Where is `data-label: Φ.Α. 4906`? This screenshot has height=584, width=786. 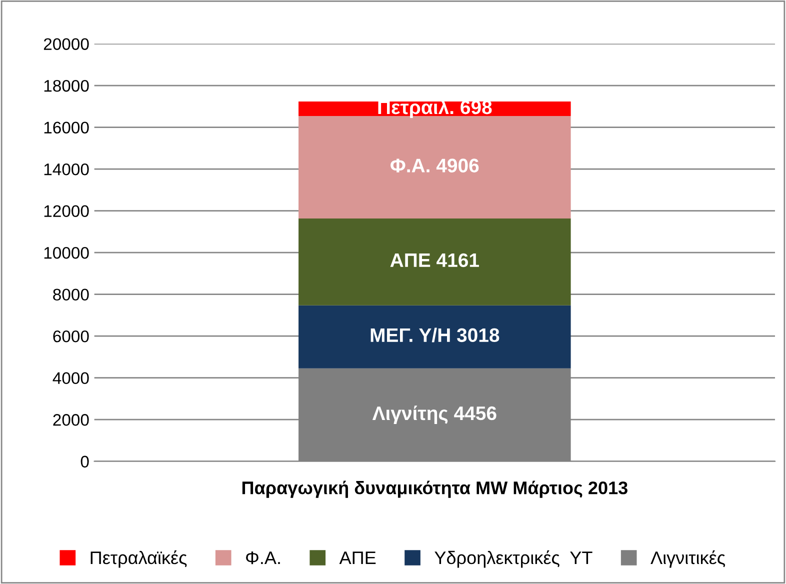
data-label: Φ.Α. 4906 is located at coordinates (434, 165).